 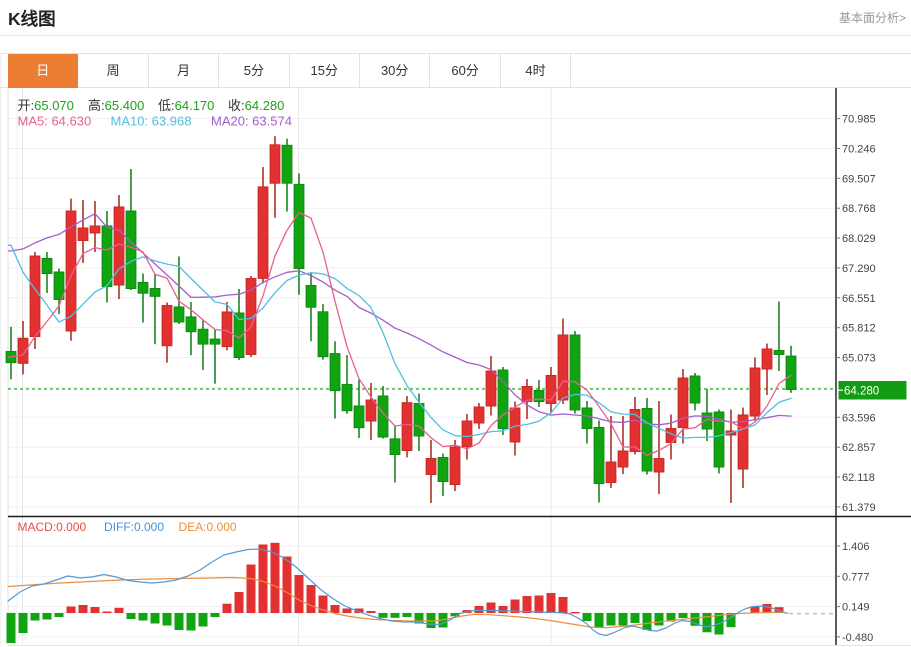 What do you see at coordinates (256, 105) in the screenshot?
I see `svg-text: 收:64.280` at bounding box center [256, 105].